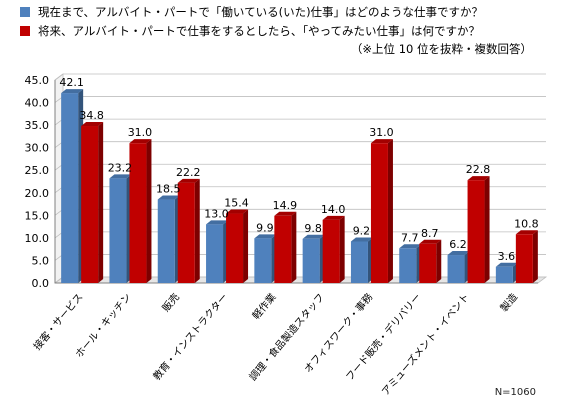 The height and width of the screenshot is (404, 562). Describe the element at coordinates (25, 30) in the screenshot. I see `legend-swatch-future` at that location.